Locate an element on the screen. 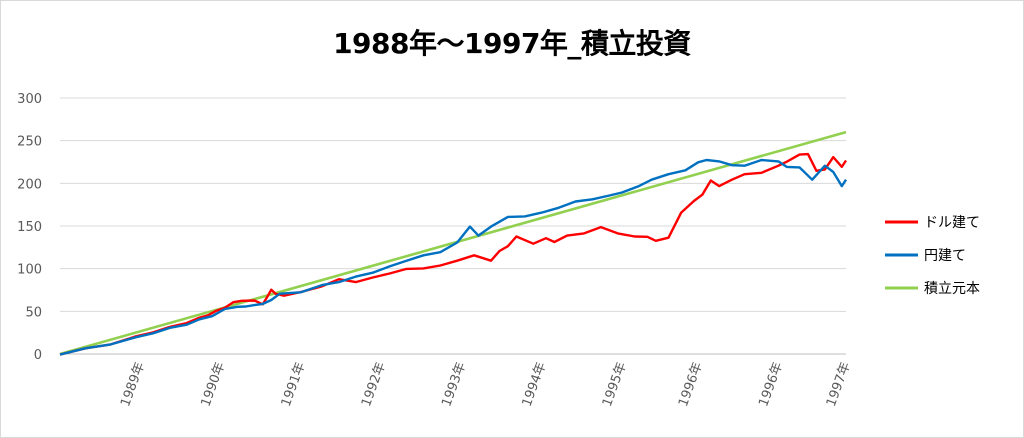 The height and width of the screenshot is (438, 1024). y-tick-label: 50 is located at coordinates (33, 312).